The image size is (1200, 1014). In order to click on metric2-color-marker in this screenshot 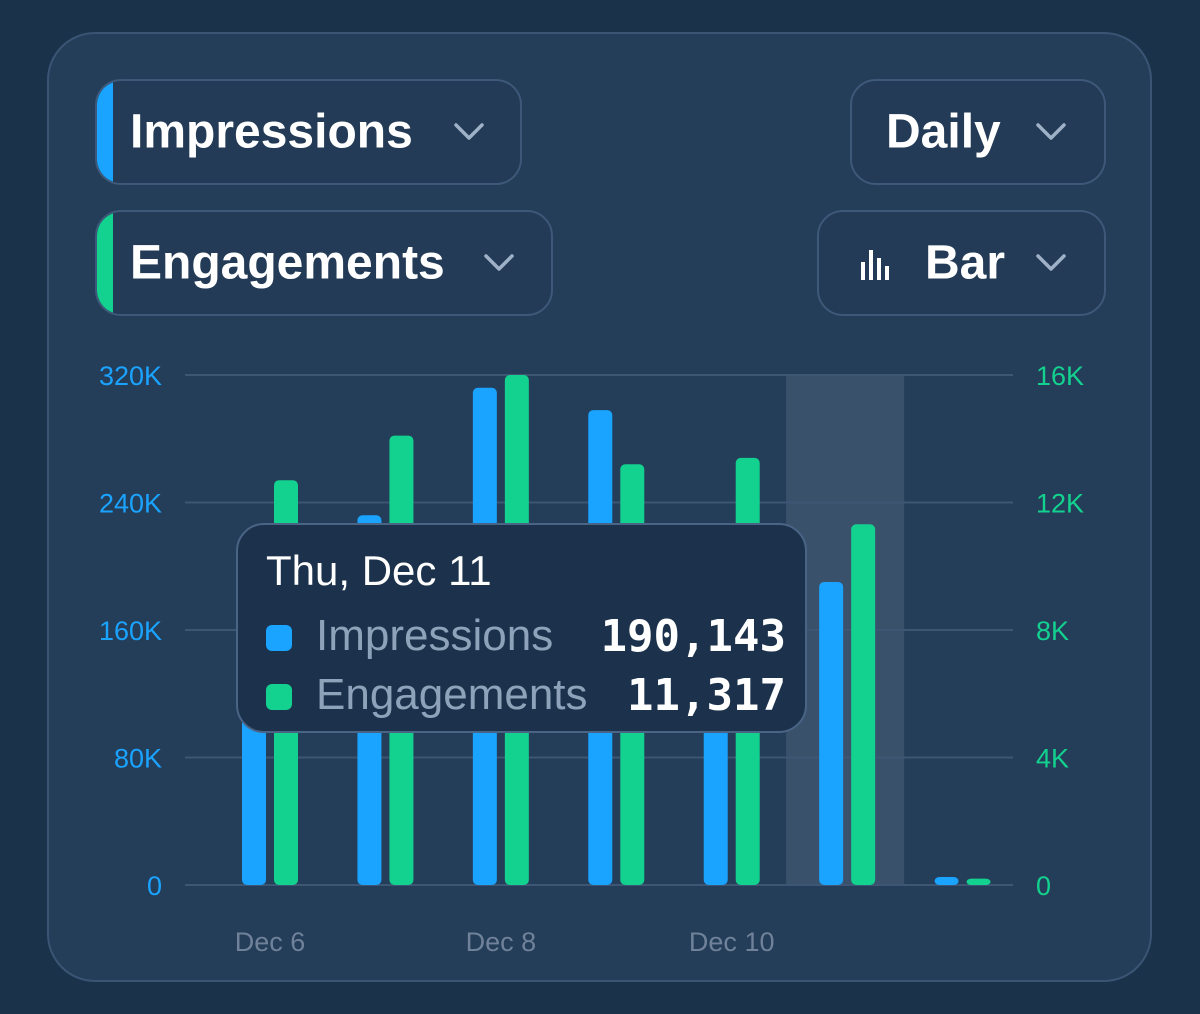, I will do `click(105, 263)`.